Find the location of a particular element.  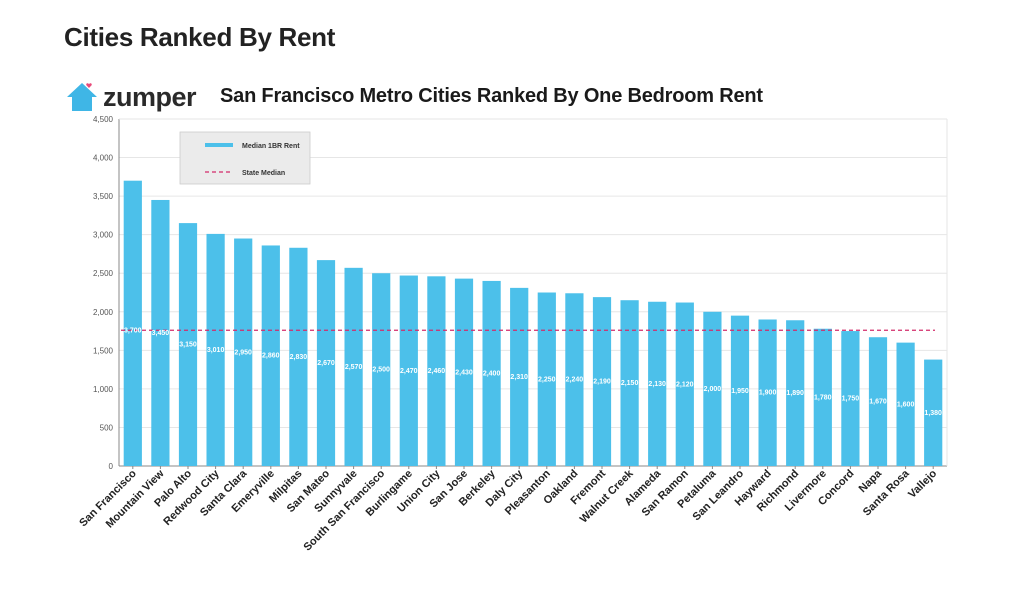

bar-value-label: 1,670 is located at coordinates (878, 402).